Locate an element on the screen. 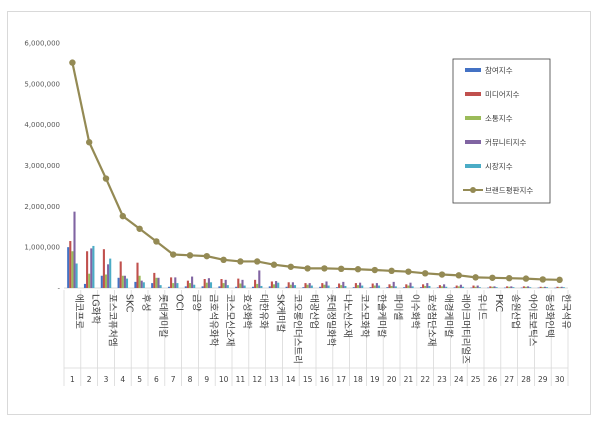 This screenshot has width=600, height=424. category-index-27: 27 is located at coordinates (509, 379).